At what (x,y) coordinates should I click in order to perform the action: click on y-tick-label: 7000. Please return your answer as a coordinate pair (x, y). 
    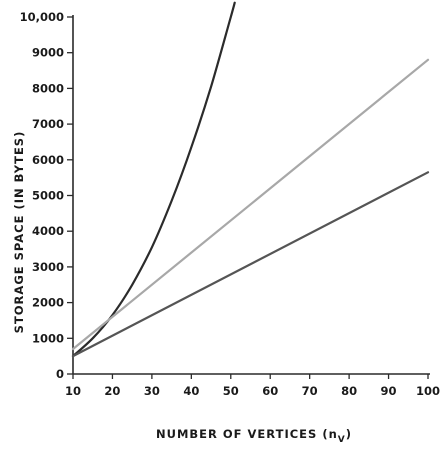
    Looking at the image, I should click on (48, 124).